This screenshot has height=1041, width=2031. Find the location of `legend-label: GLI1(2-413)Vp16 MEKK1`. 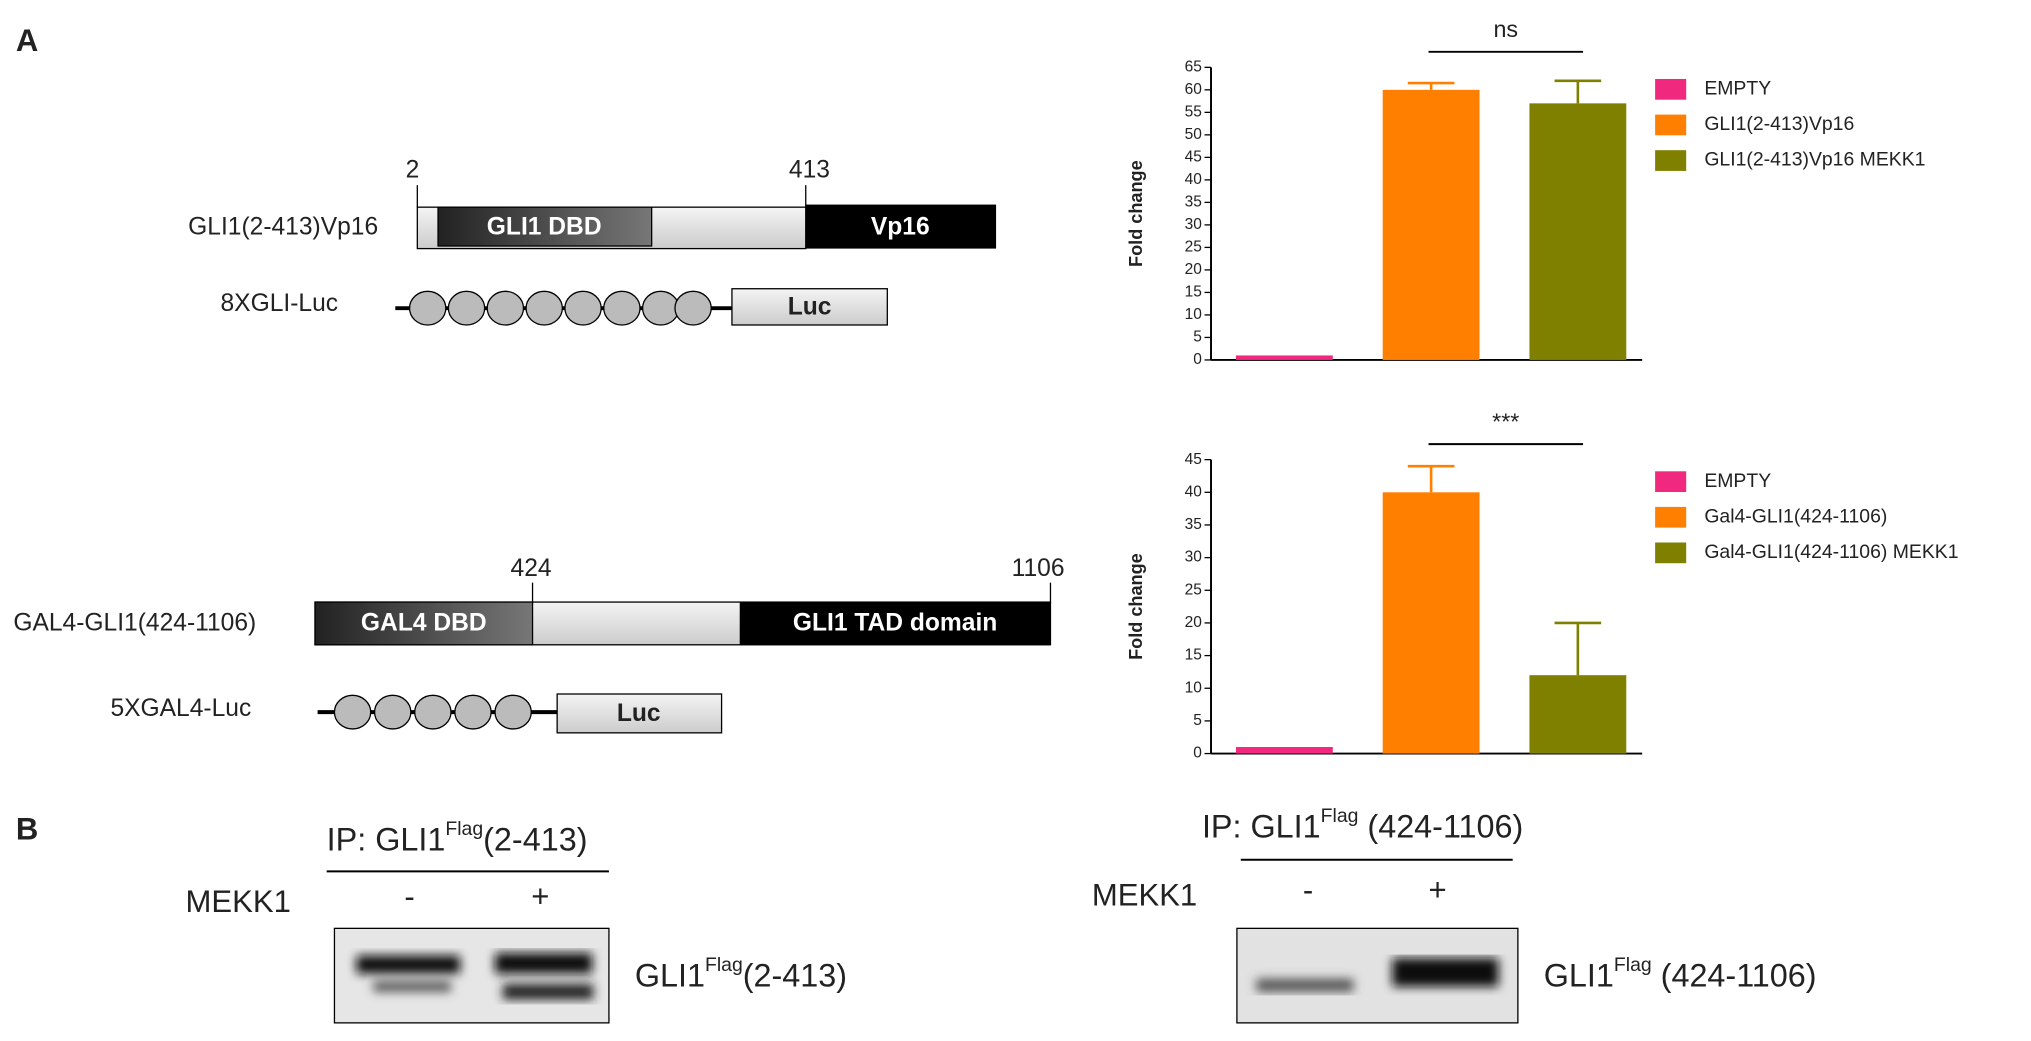

legend-label: GLI1(2-413)Vp16 MEKK1 is located at coordinates (1814, 160).